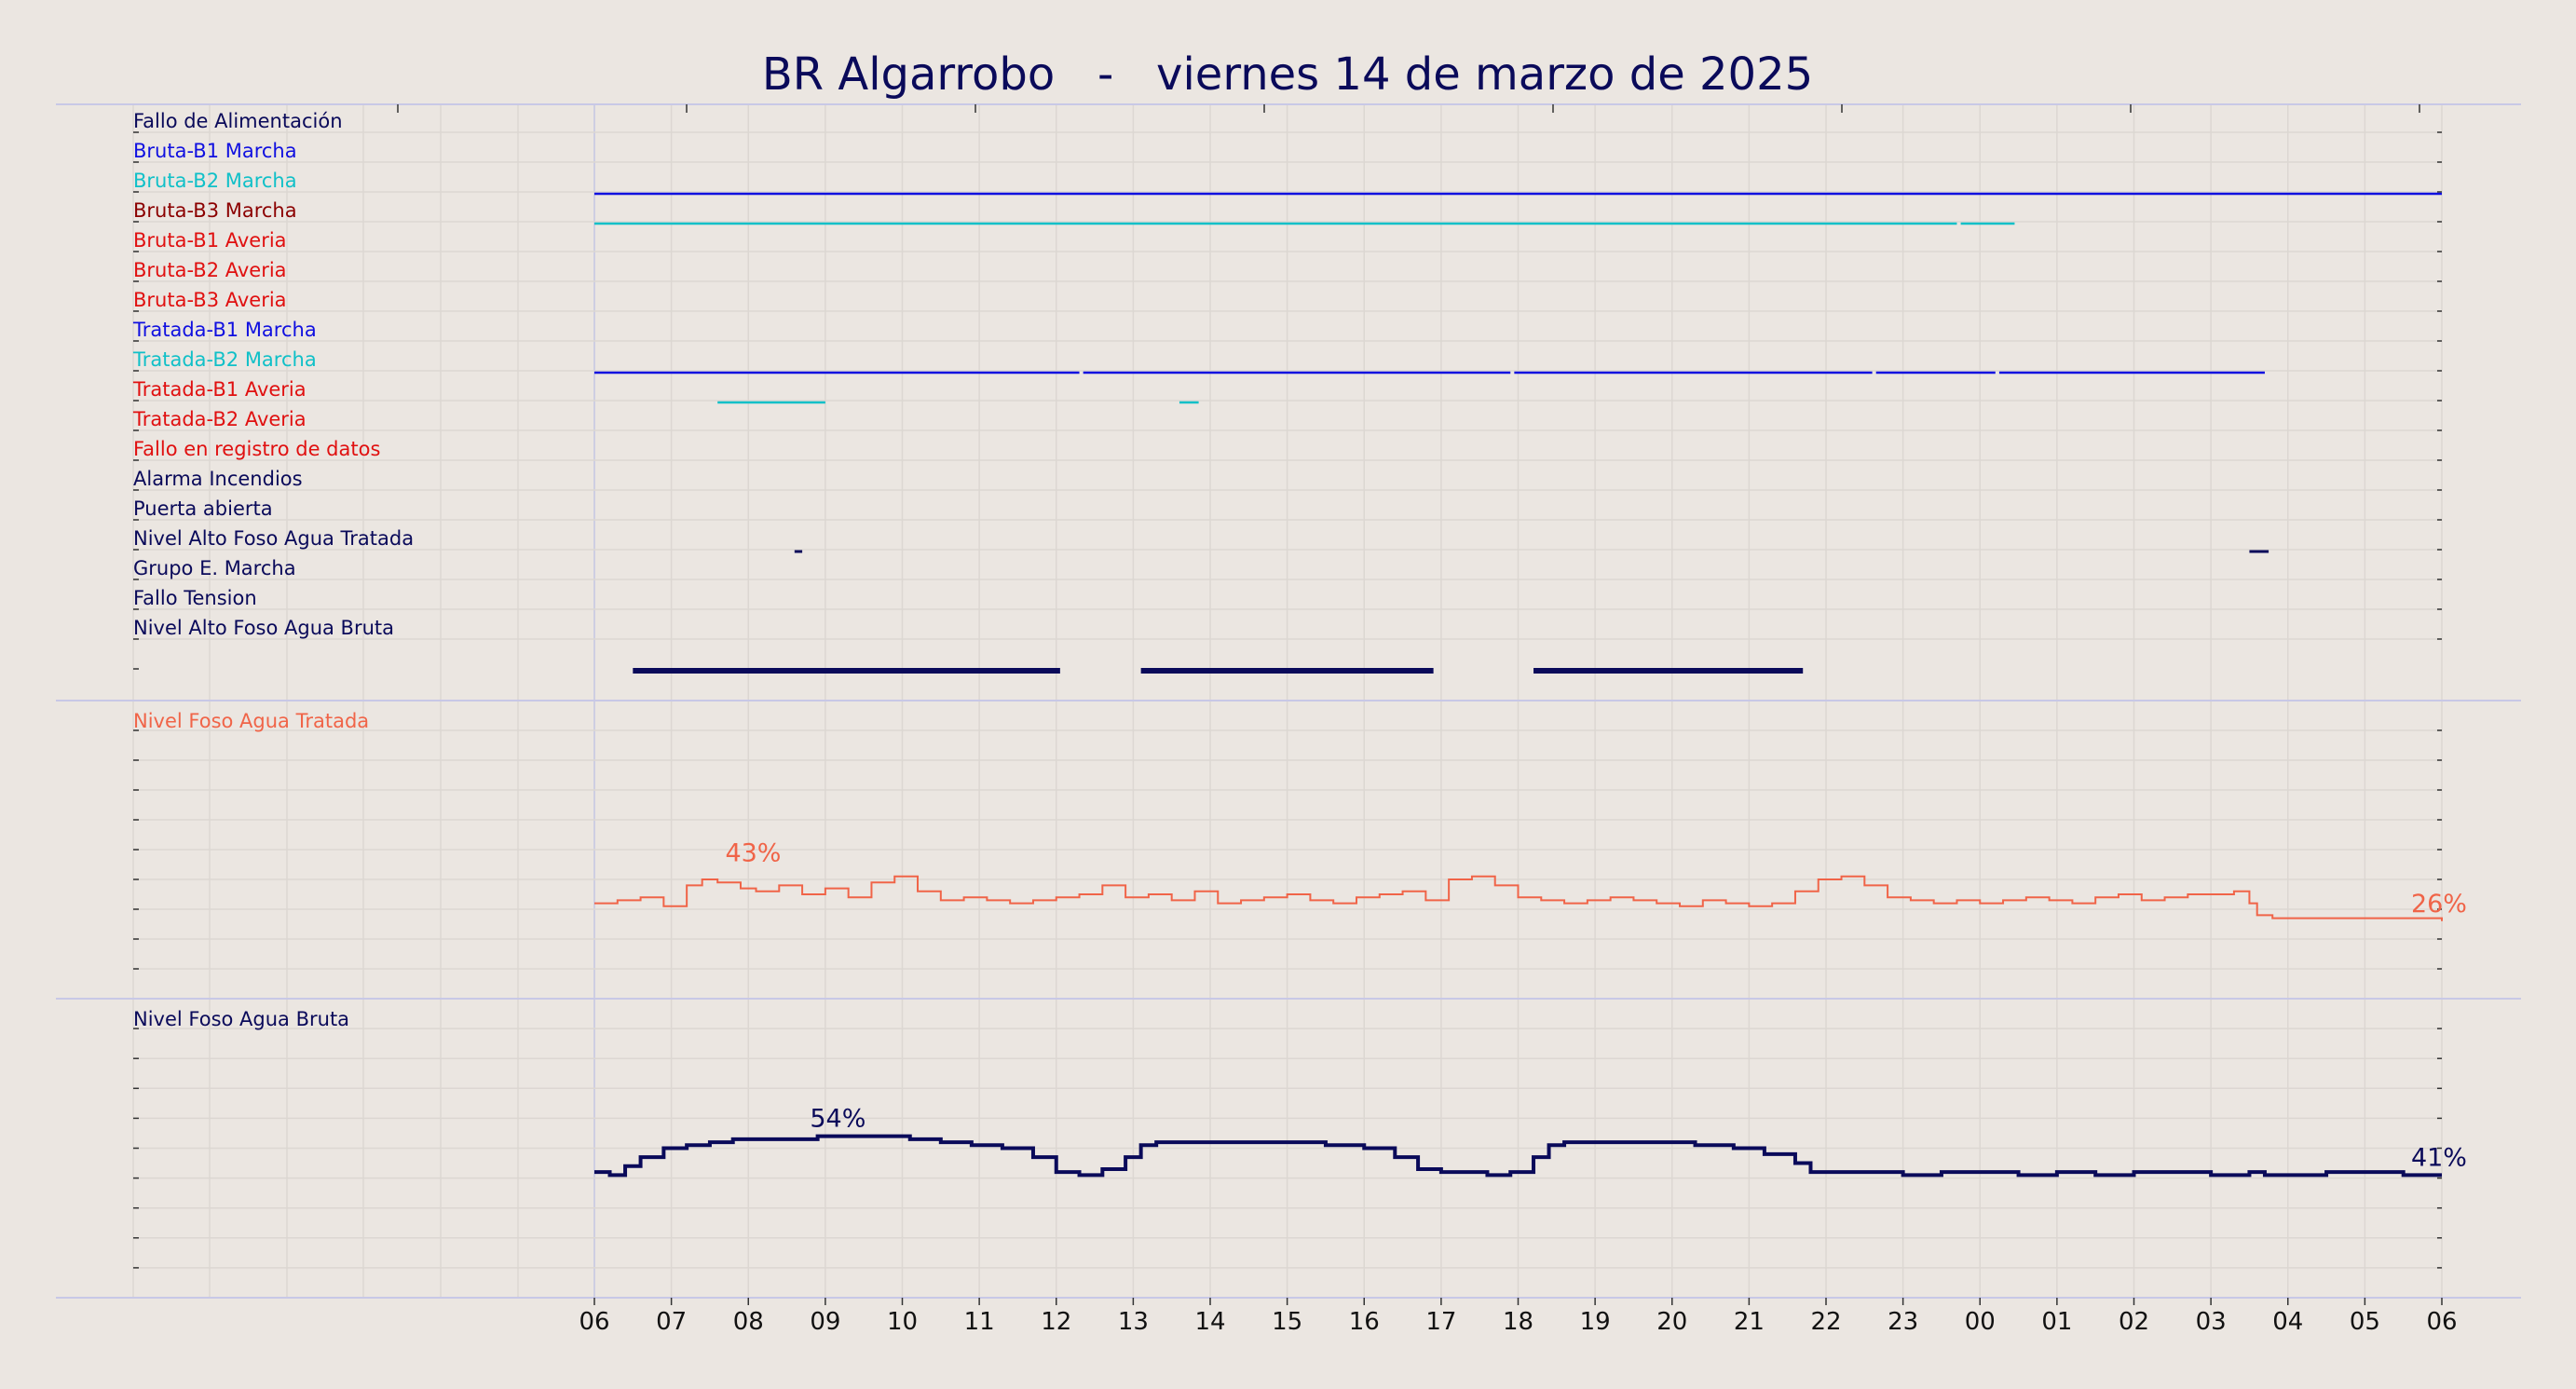 The image size is (2576, 1389). I want to click on x-tick-label: 16, so click(1364, 1322).